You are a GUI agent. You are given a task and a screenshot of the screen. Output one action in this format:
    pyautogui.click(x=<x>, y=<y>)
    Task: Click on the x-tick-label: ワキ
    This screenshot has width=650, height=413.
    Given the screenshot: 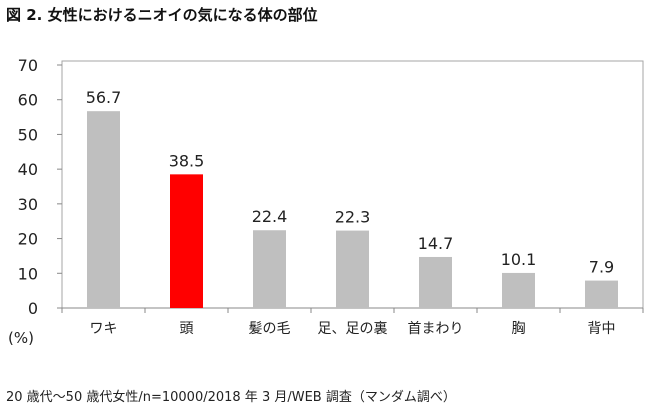 What is the action you would take?
    pyautogui.click(x=104, y=329)
    